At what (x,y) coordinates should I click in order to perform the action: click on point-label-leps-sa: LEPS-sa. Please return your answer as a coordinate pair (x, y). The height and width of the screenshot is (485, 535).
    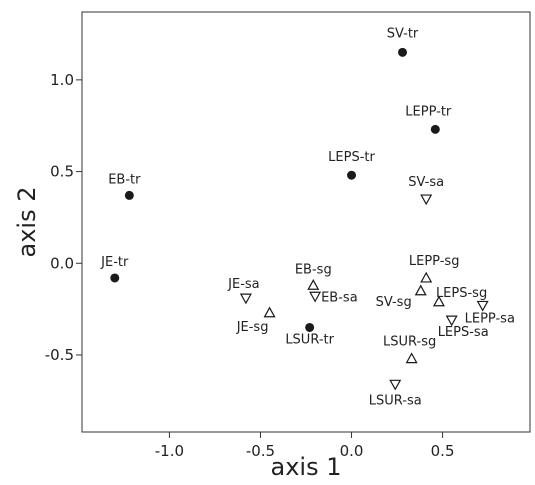
    Looking at the image, I should click on (463, 332).